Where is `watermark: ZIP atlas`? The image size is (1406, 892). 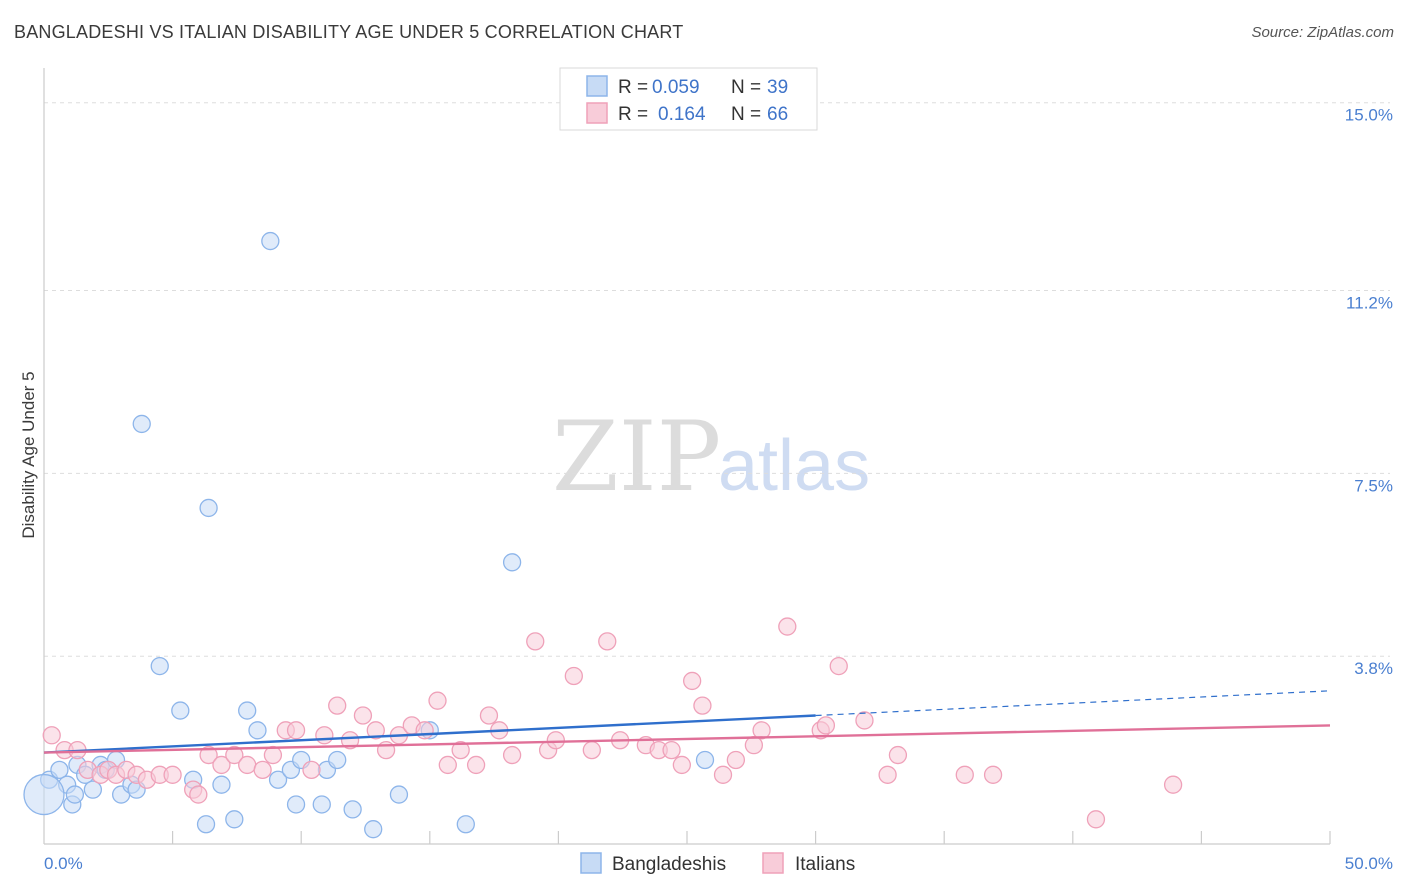
watermark: ZIP atlas is located at coordinates (711, 457).